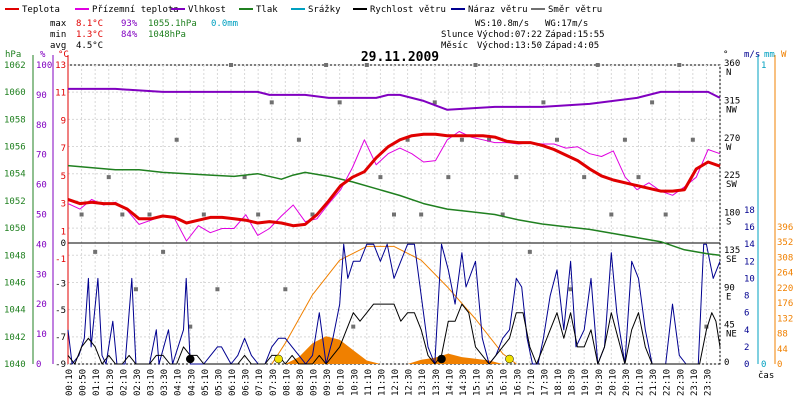 The height and width of the screenshot is (400, 800). What do you see at coordinates (729, 326) in the screenshot?
I see `dir-tick: 45` at bounding box center [729, 326].